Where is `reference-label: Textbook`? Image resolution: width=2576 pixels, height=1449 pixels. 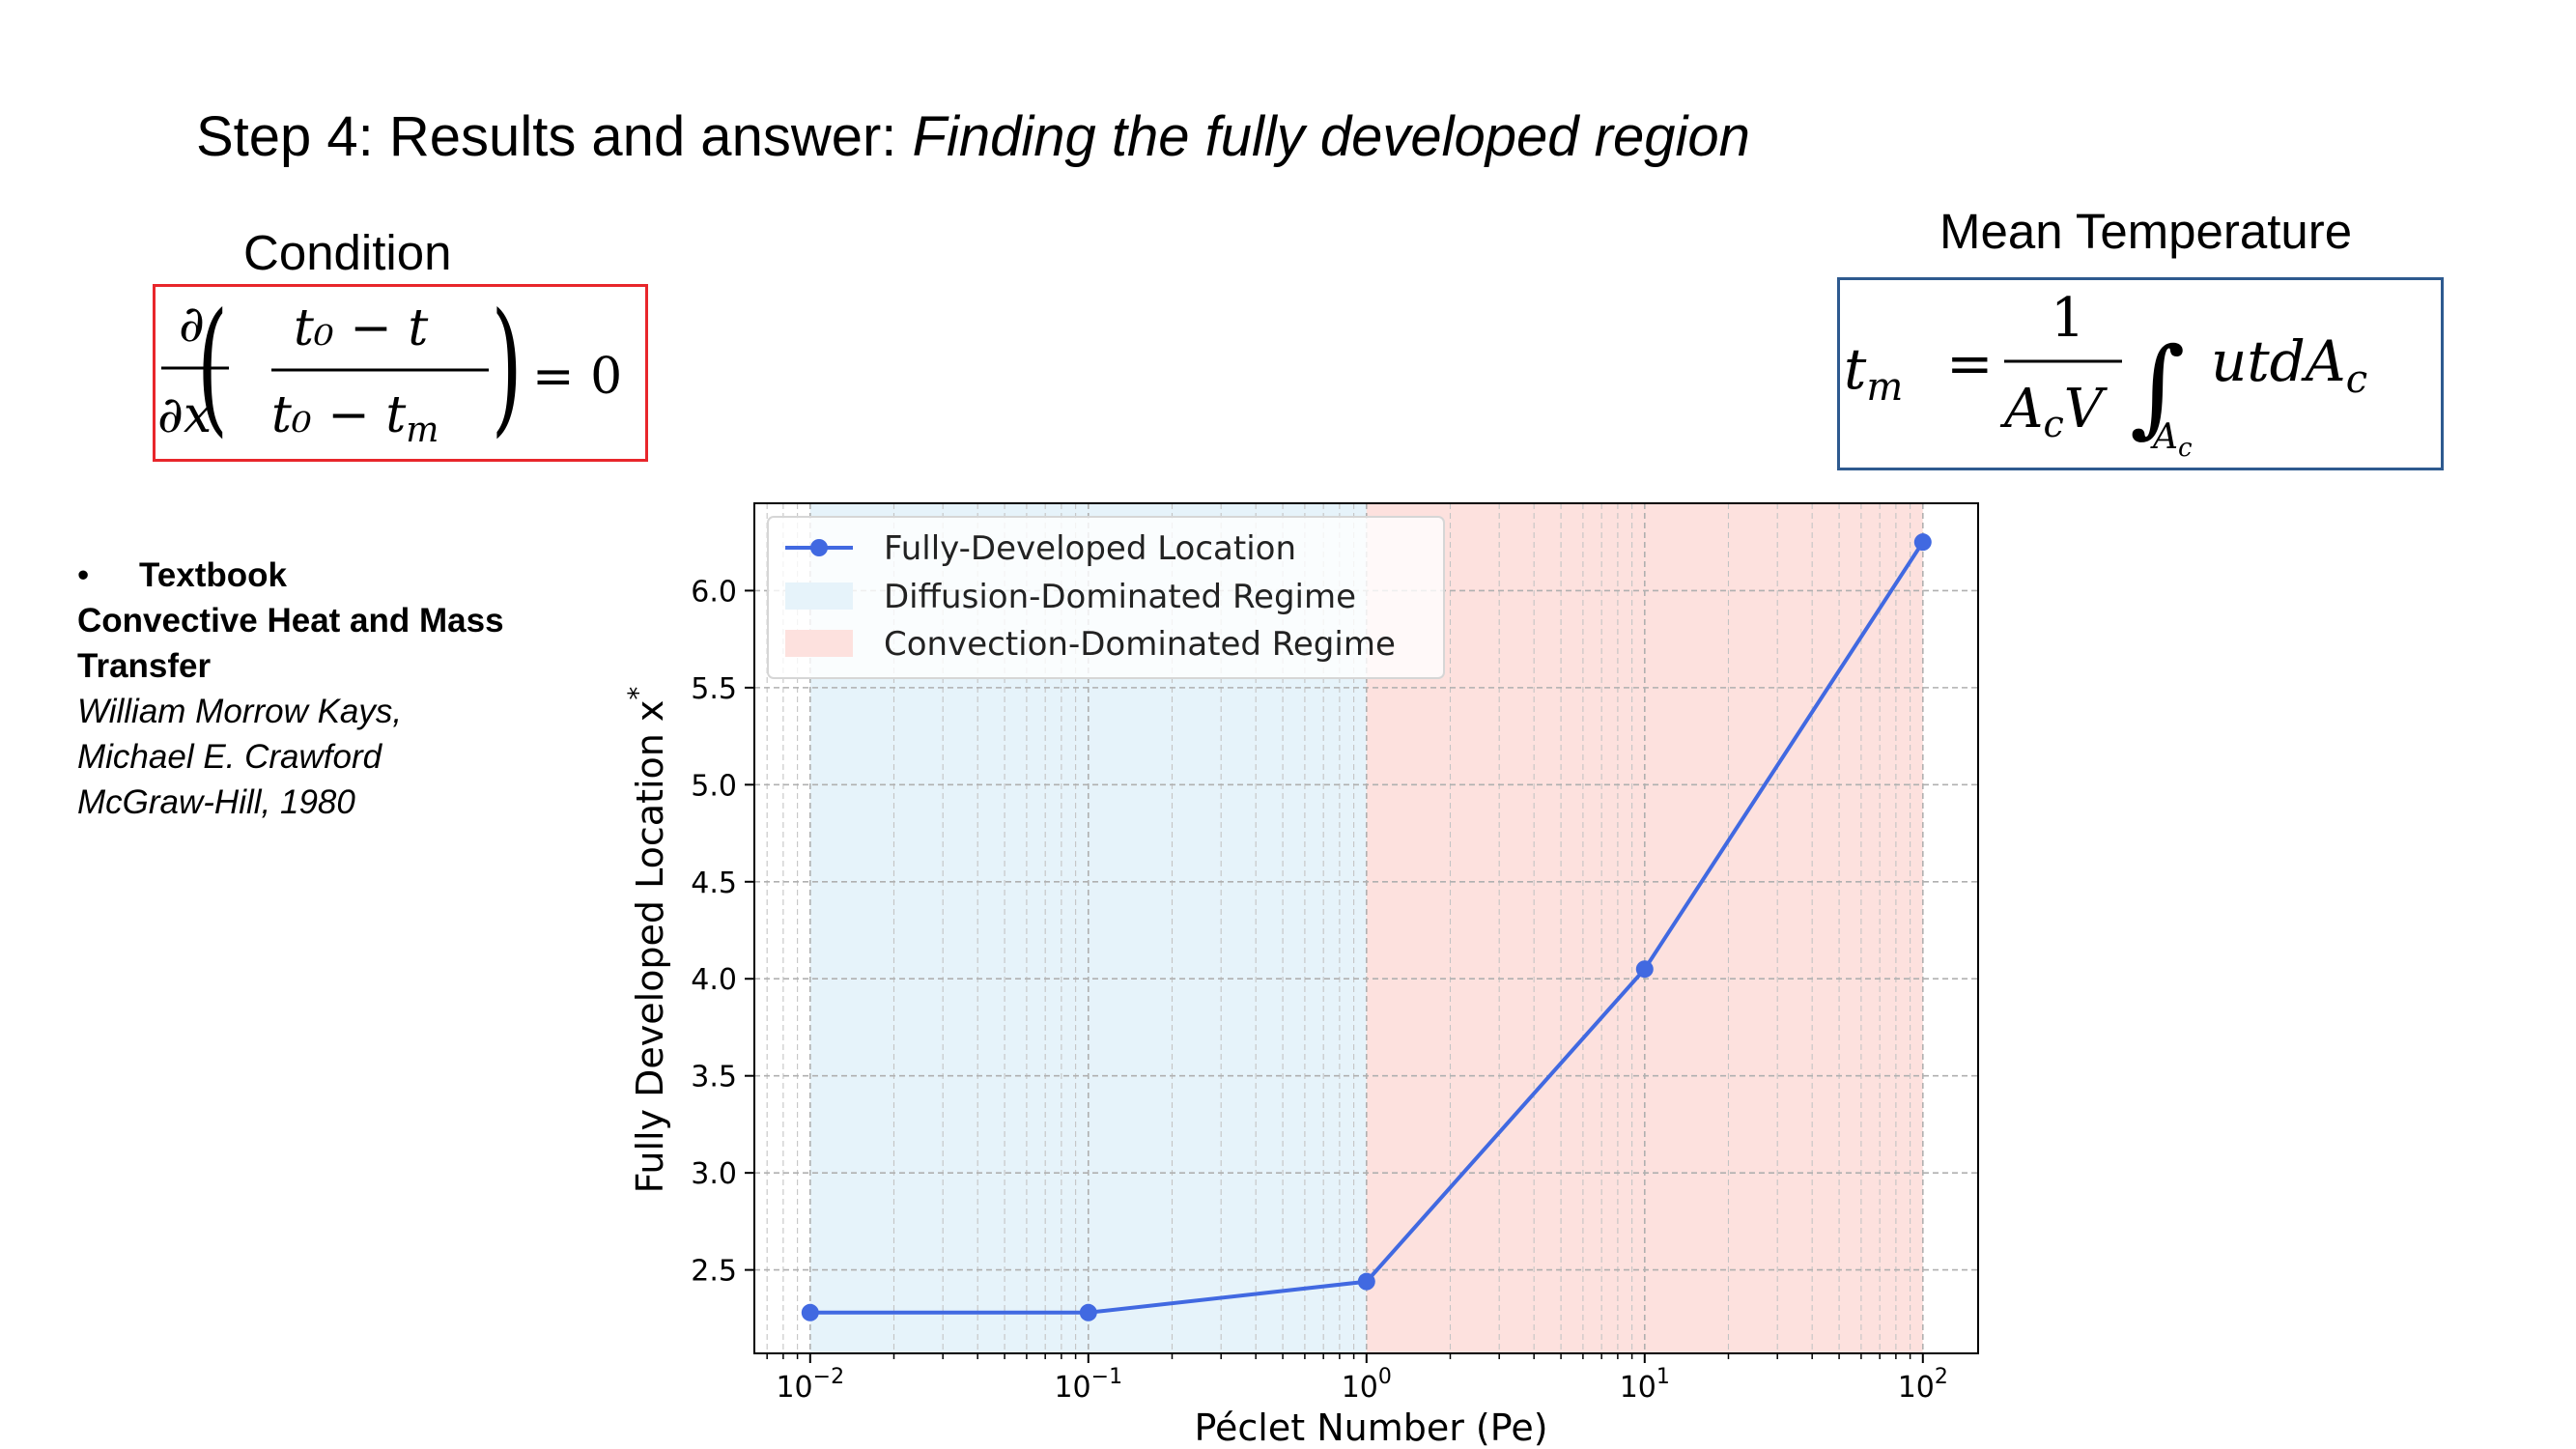
reference-label: Textbook is located at coordinates (213, 575).